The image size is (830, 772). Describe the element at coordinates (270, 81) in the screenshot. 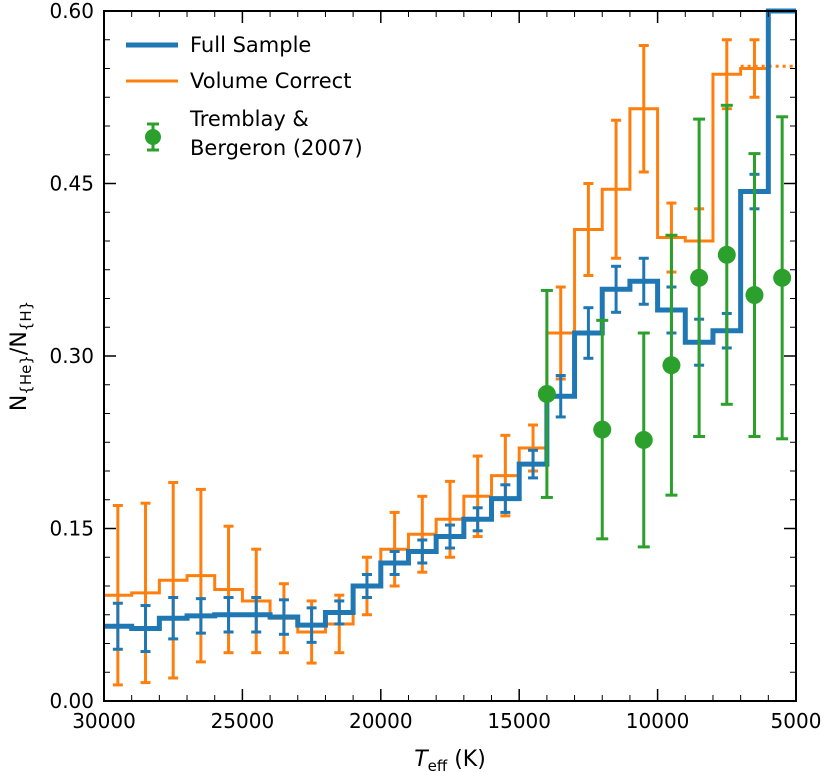

I see `legend-label-volume-correct: Volume Correct` at that location.